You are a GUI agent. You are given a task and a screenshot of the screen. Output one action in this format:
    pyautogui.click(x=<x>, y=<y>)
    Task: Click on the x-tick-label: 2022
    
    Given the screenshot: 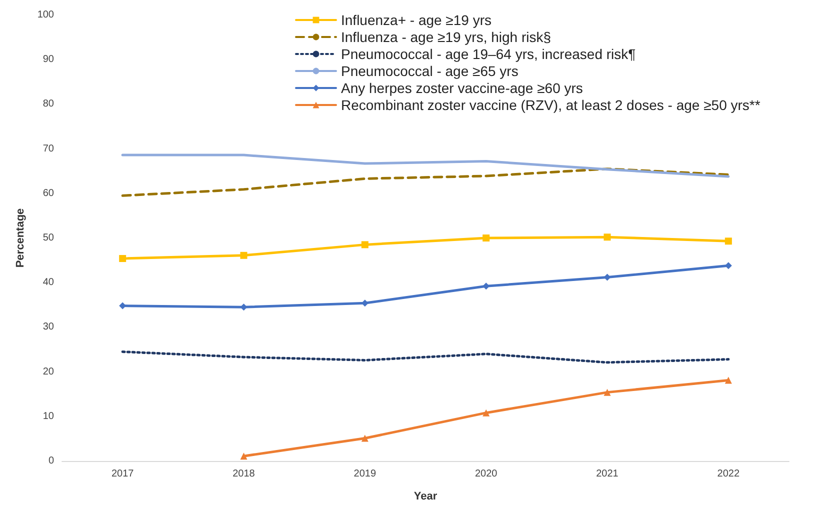 What is the action you would take?
    pyautogui.click(x=728, y=474)
    